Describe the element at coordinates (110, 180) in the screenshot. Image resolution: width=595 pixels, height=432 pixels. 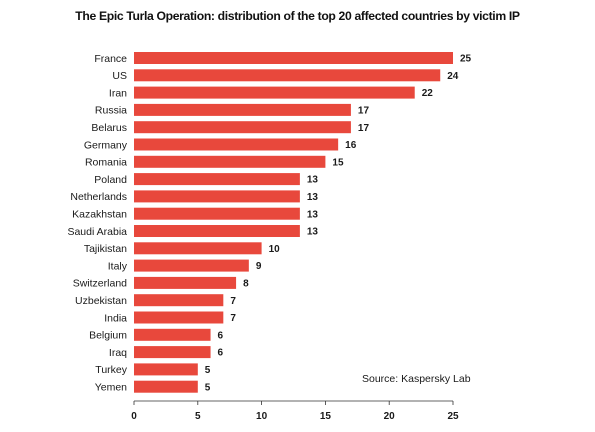
I see `category-label-poland: Poland` at that location.